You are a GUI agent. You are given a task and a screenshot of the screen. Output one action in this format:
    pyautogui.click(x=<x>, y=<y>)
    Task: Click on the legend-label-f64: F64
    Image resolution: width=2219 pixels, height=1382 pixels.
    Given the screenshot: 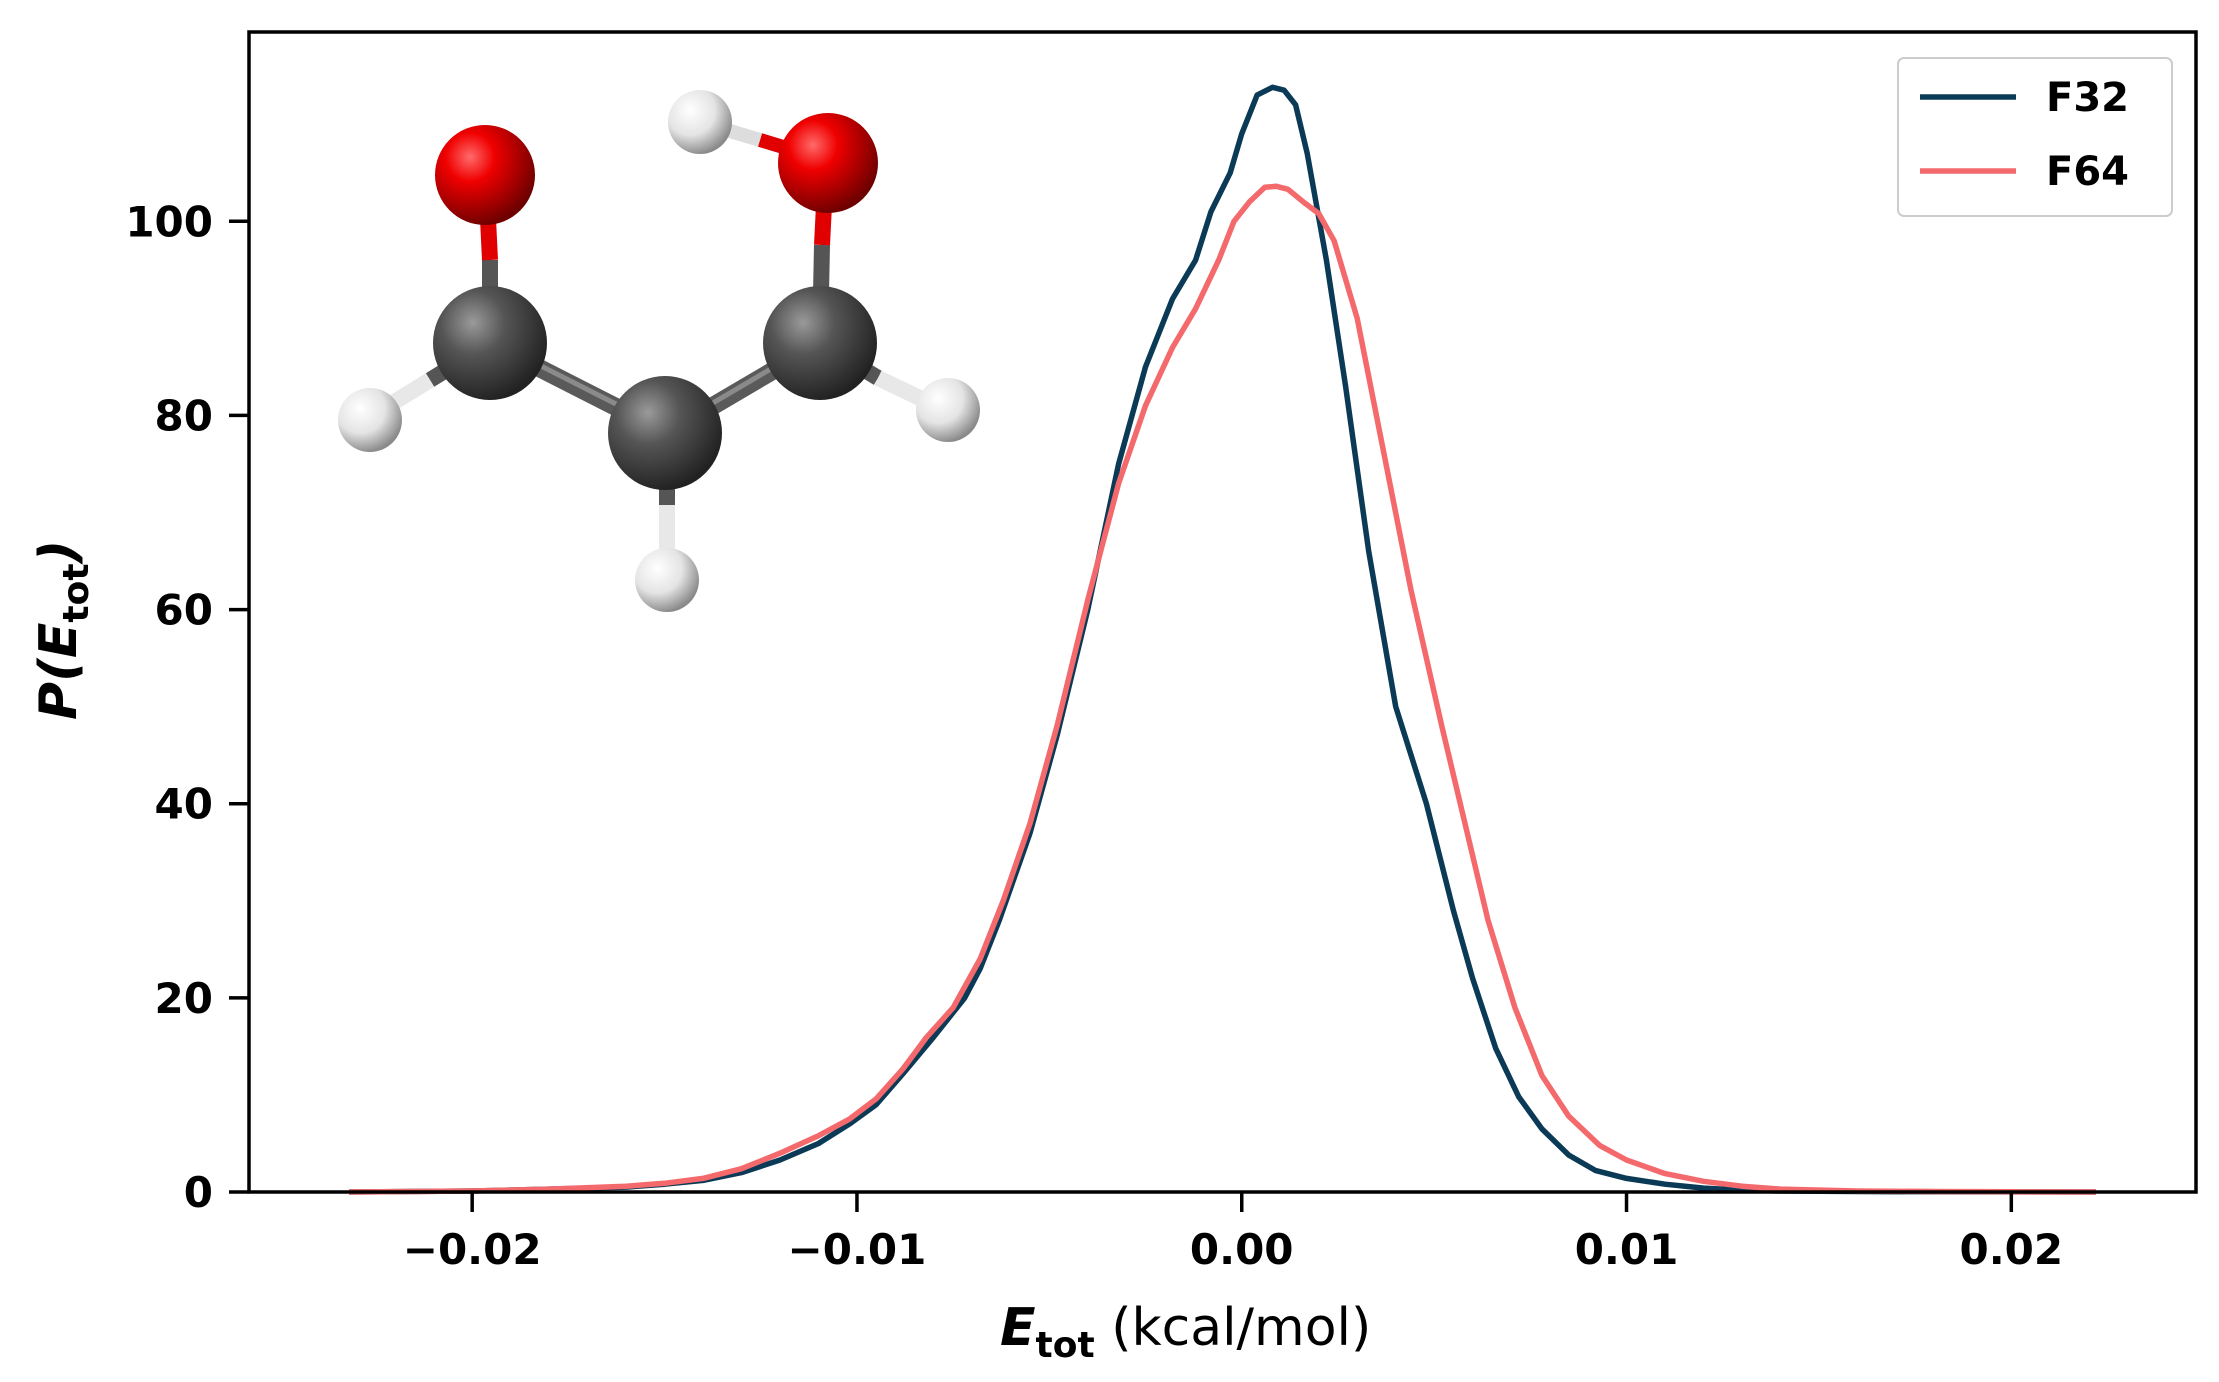 What is the action you would take?
    pyautogui.click(x=2087, y=172)
    